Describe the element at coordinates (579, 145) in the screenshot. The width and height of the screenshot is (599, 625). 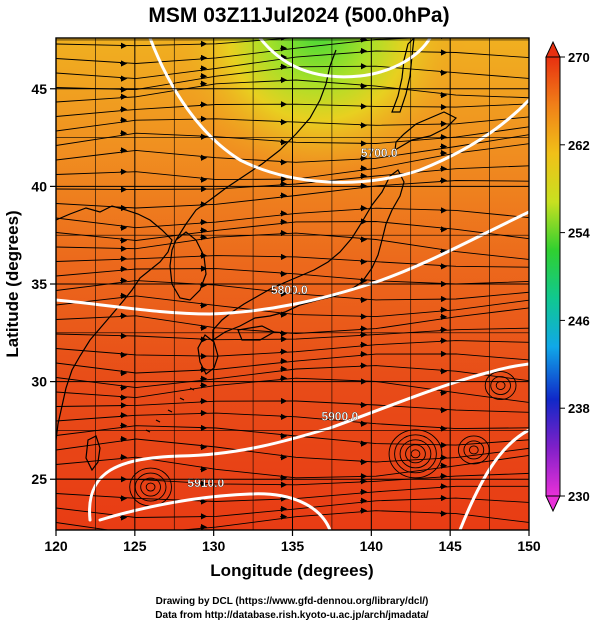
I see `colorbar-tick-label: 262` at that location.